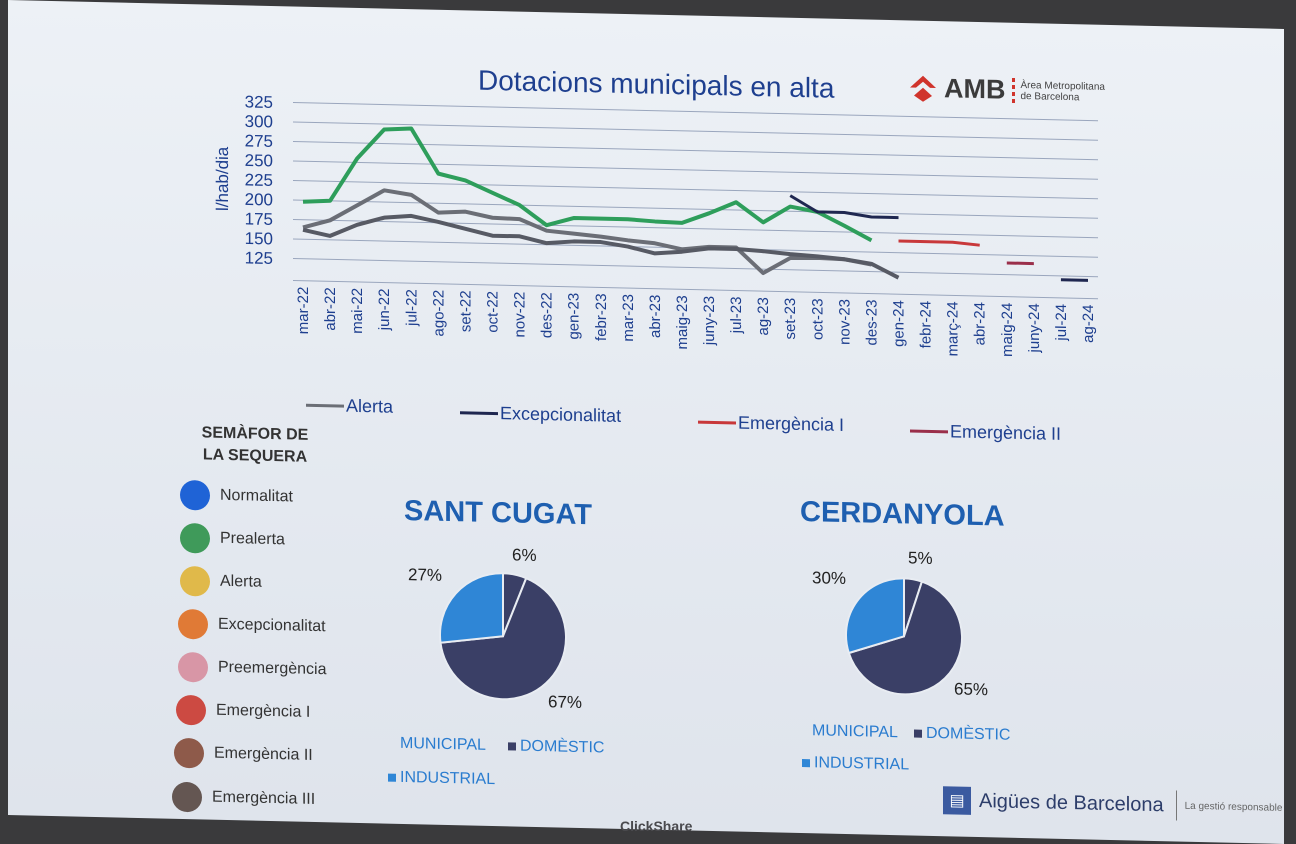 Image resolution: width=1296 pixels, height=844 pixels. Describe the element at coordinates (524, 555) in the screenshot. I see `pie-sc-label-municipal: 6%` at that location.